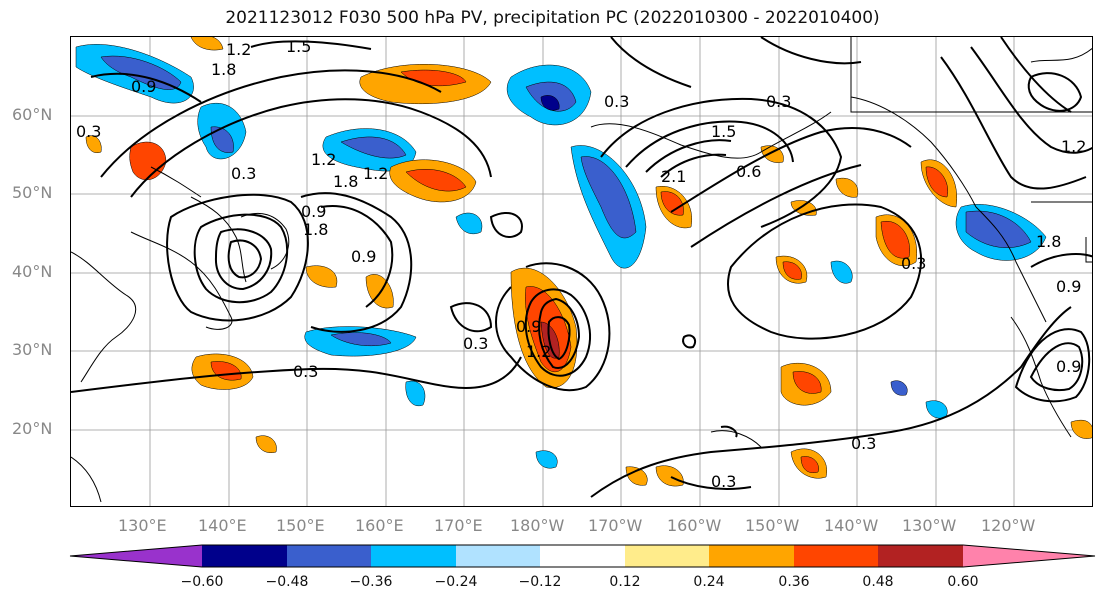 This screenshot has width=1105, height=601. Describe the element at coordinates (694, 525) in the screenshot. I see `lon-label: 160°W` at that location.